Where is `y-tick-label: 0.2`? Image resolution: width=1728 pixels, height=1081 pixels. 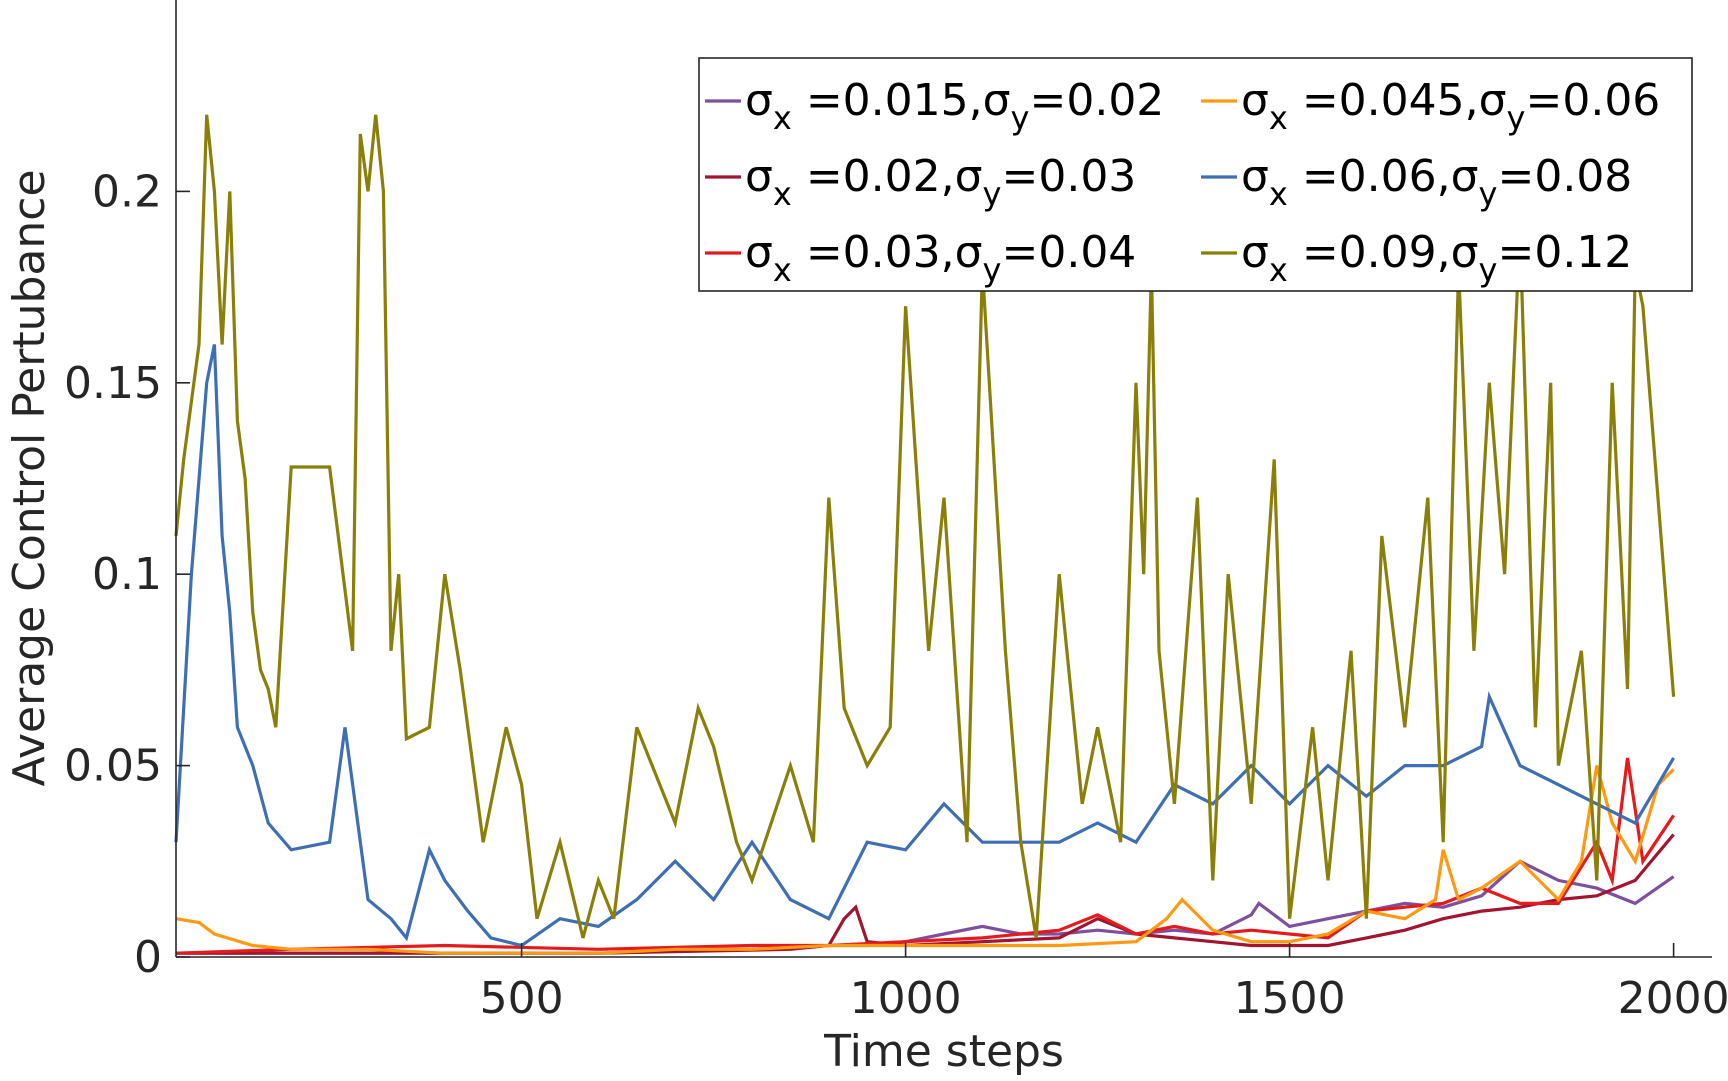 y-tick-label: 0.2 is located at coordinates (127, 191).